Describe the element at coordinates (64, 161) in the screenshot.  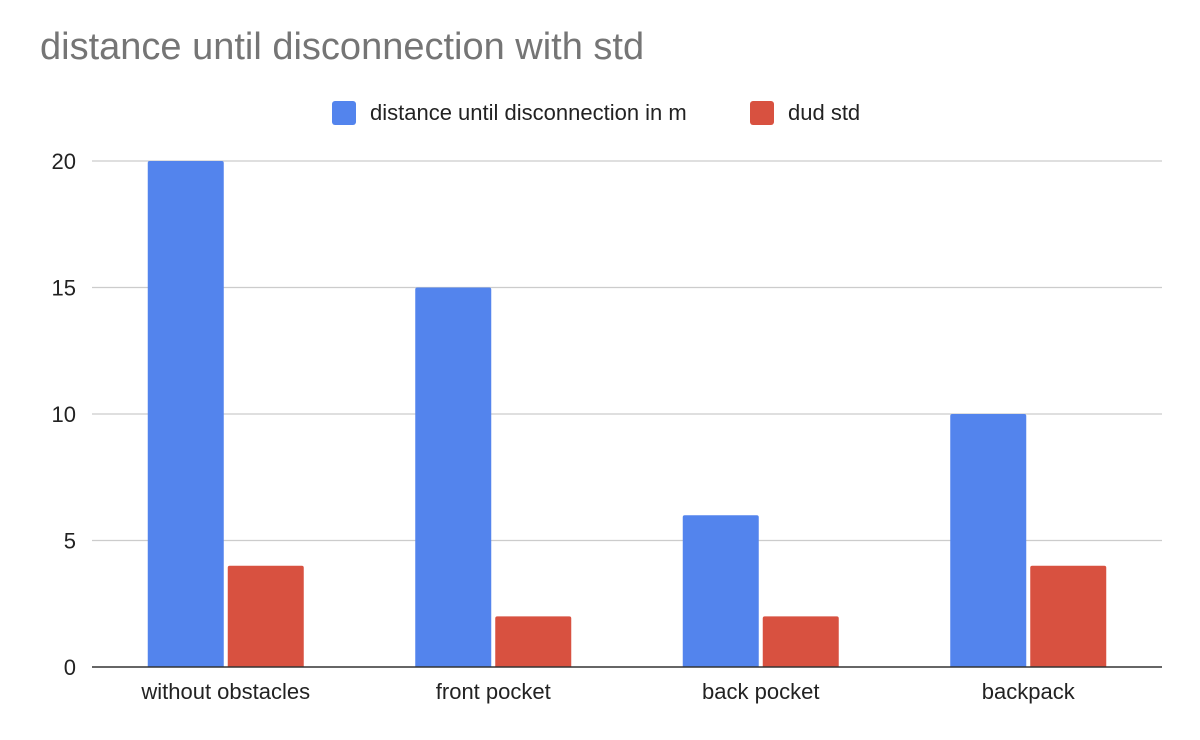
I see `y-tick-label-20: 20` at that location.